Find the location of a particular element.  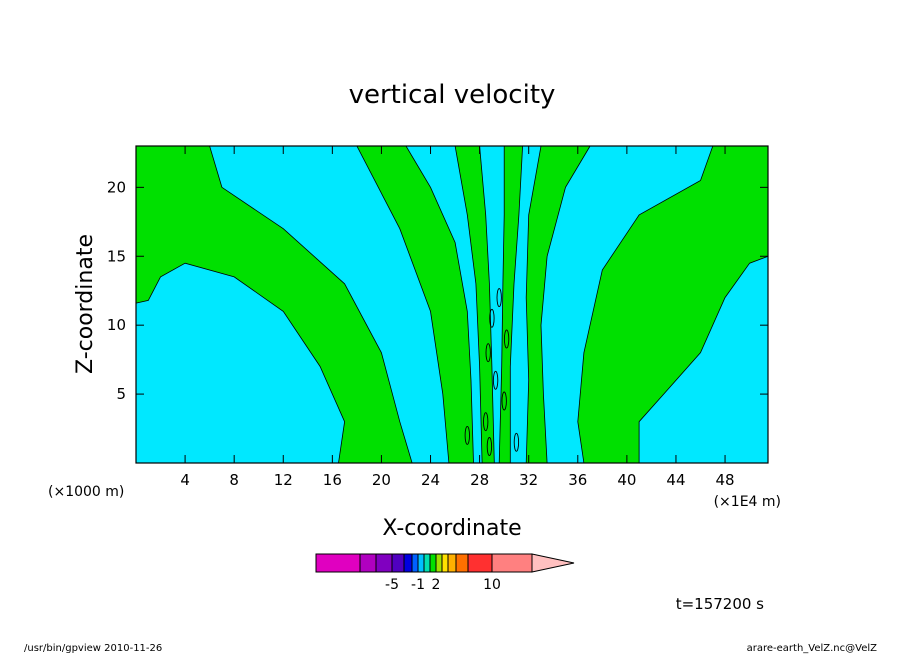

footer-right: arare-earth_VelZ.nc@VelZ is located at coordinates (812, 648).